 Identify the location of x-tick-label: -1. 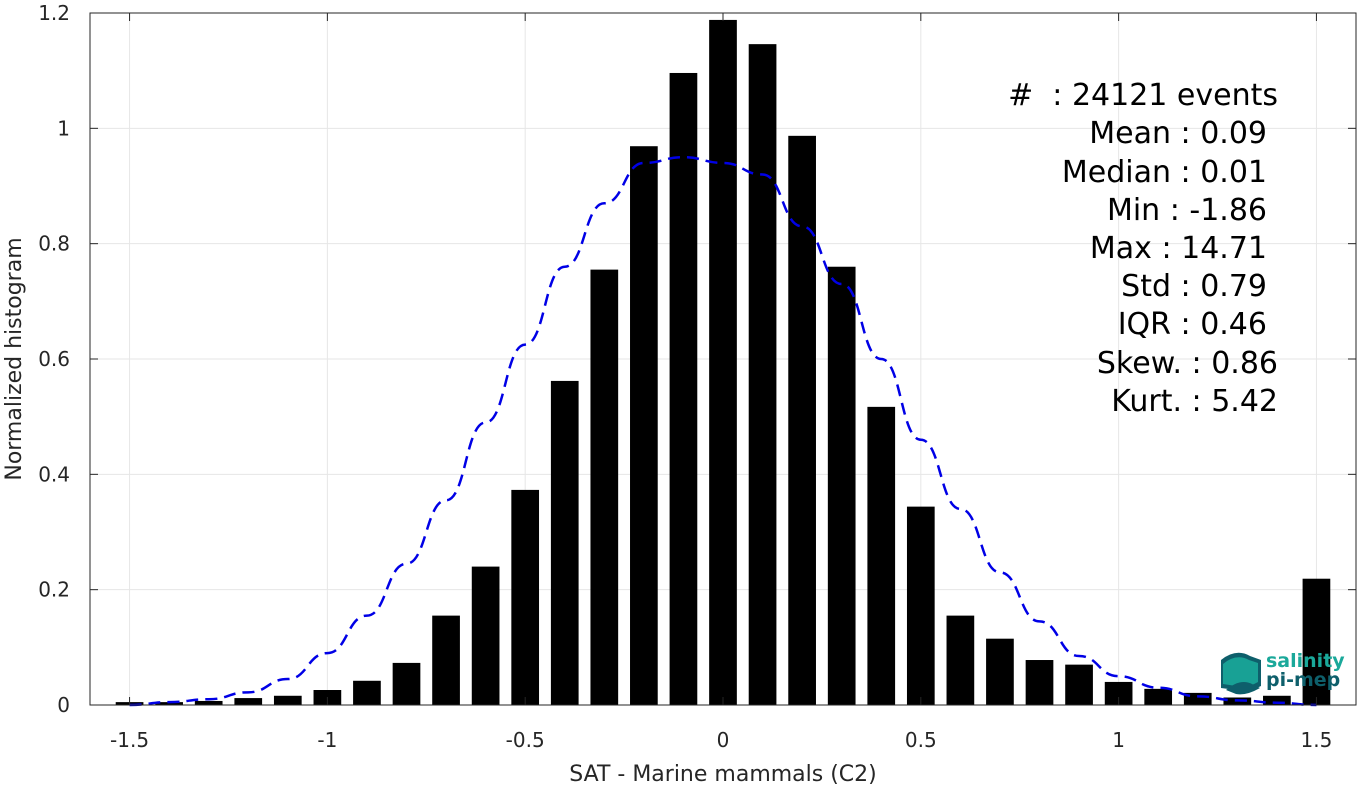
(327, 740).